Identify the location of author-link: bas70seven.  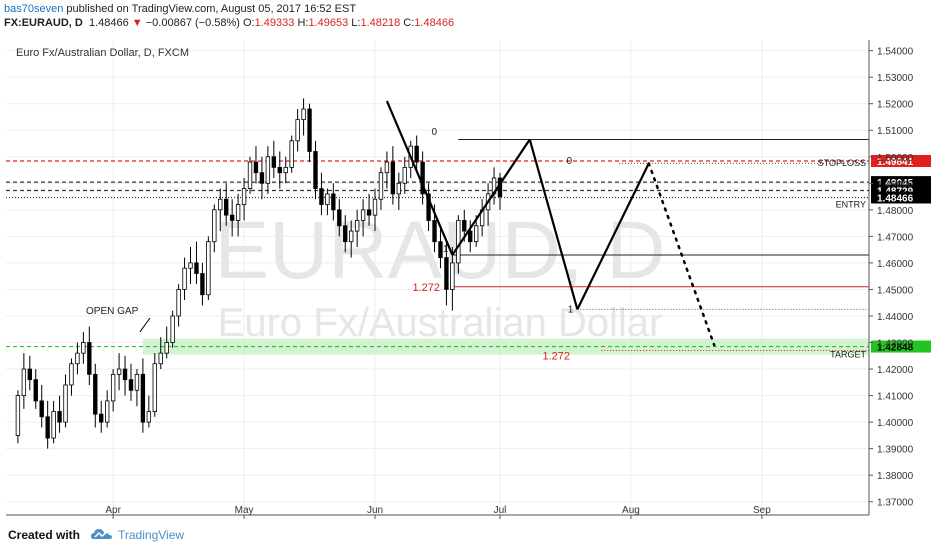
(34, 9).